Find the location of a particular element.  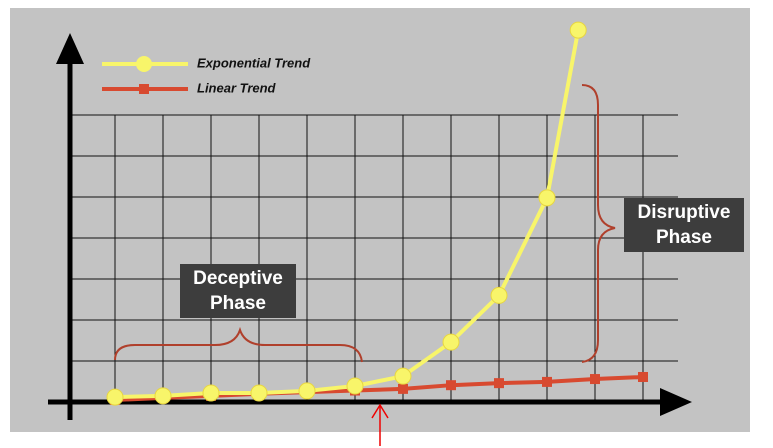

disruptive-brace is located at coordinates (598, 223).